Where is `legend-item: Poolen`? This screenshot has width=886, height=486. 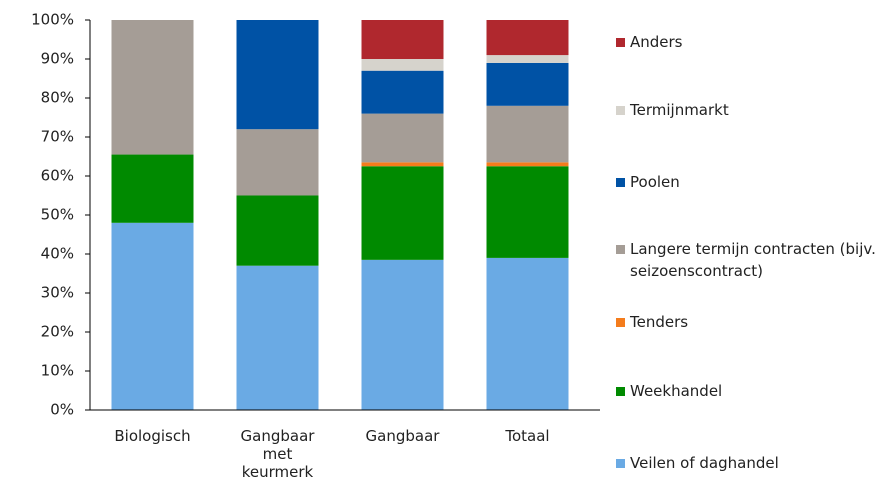
legend-item: Poolen is located at coordinates (751, 182).